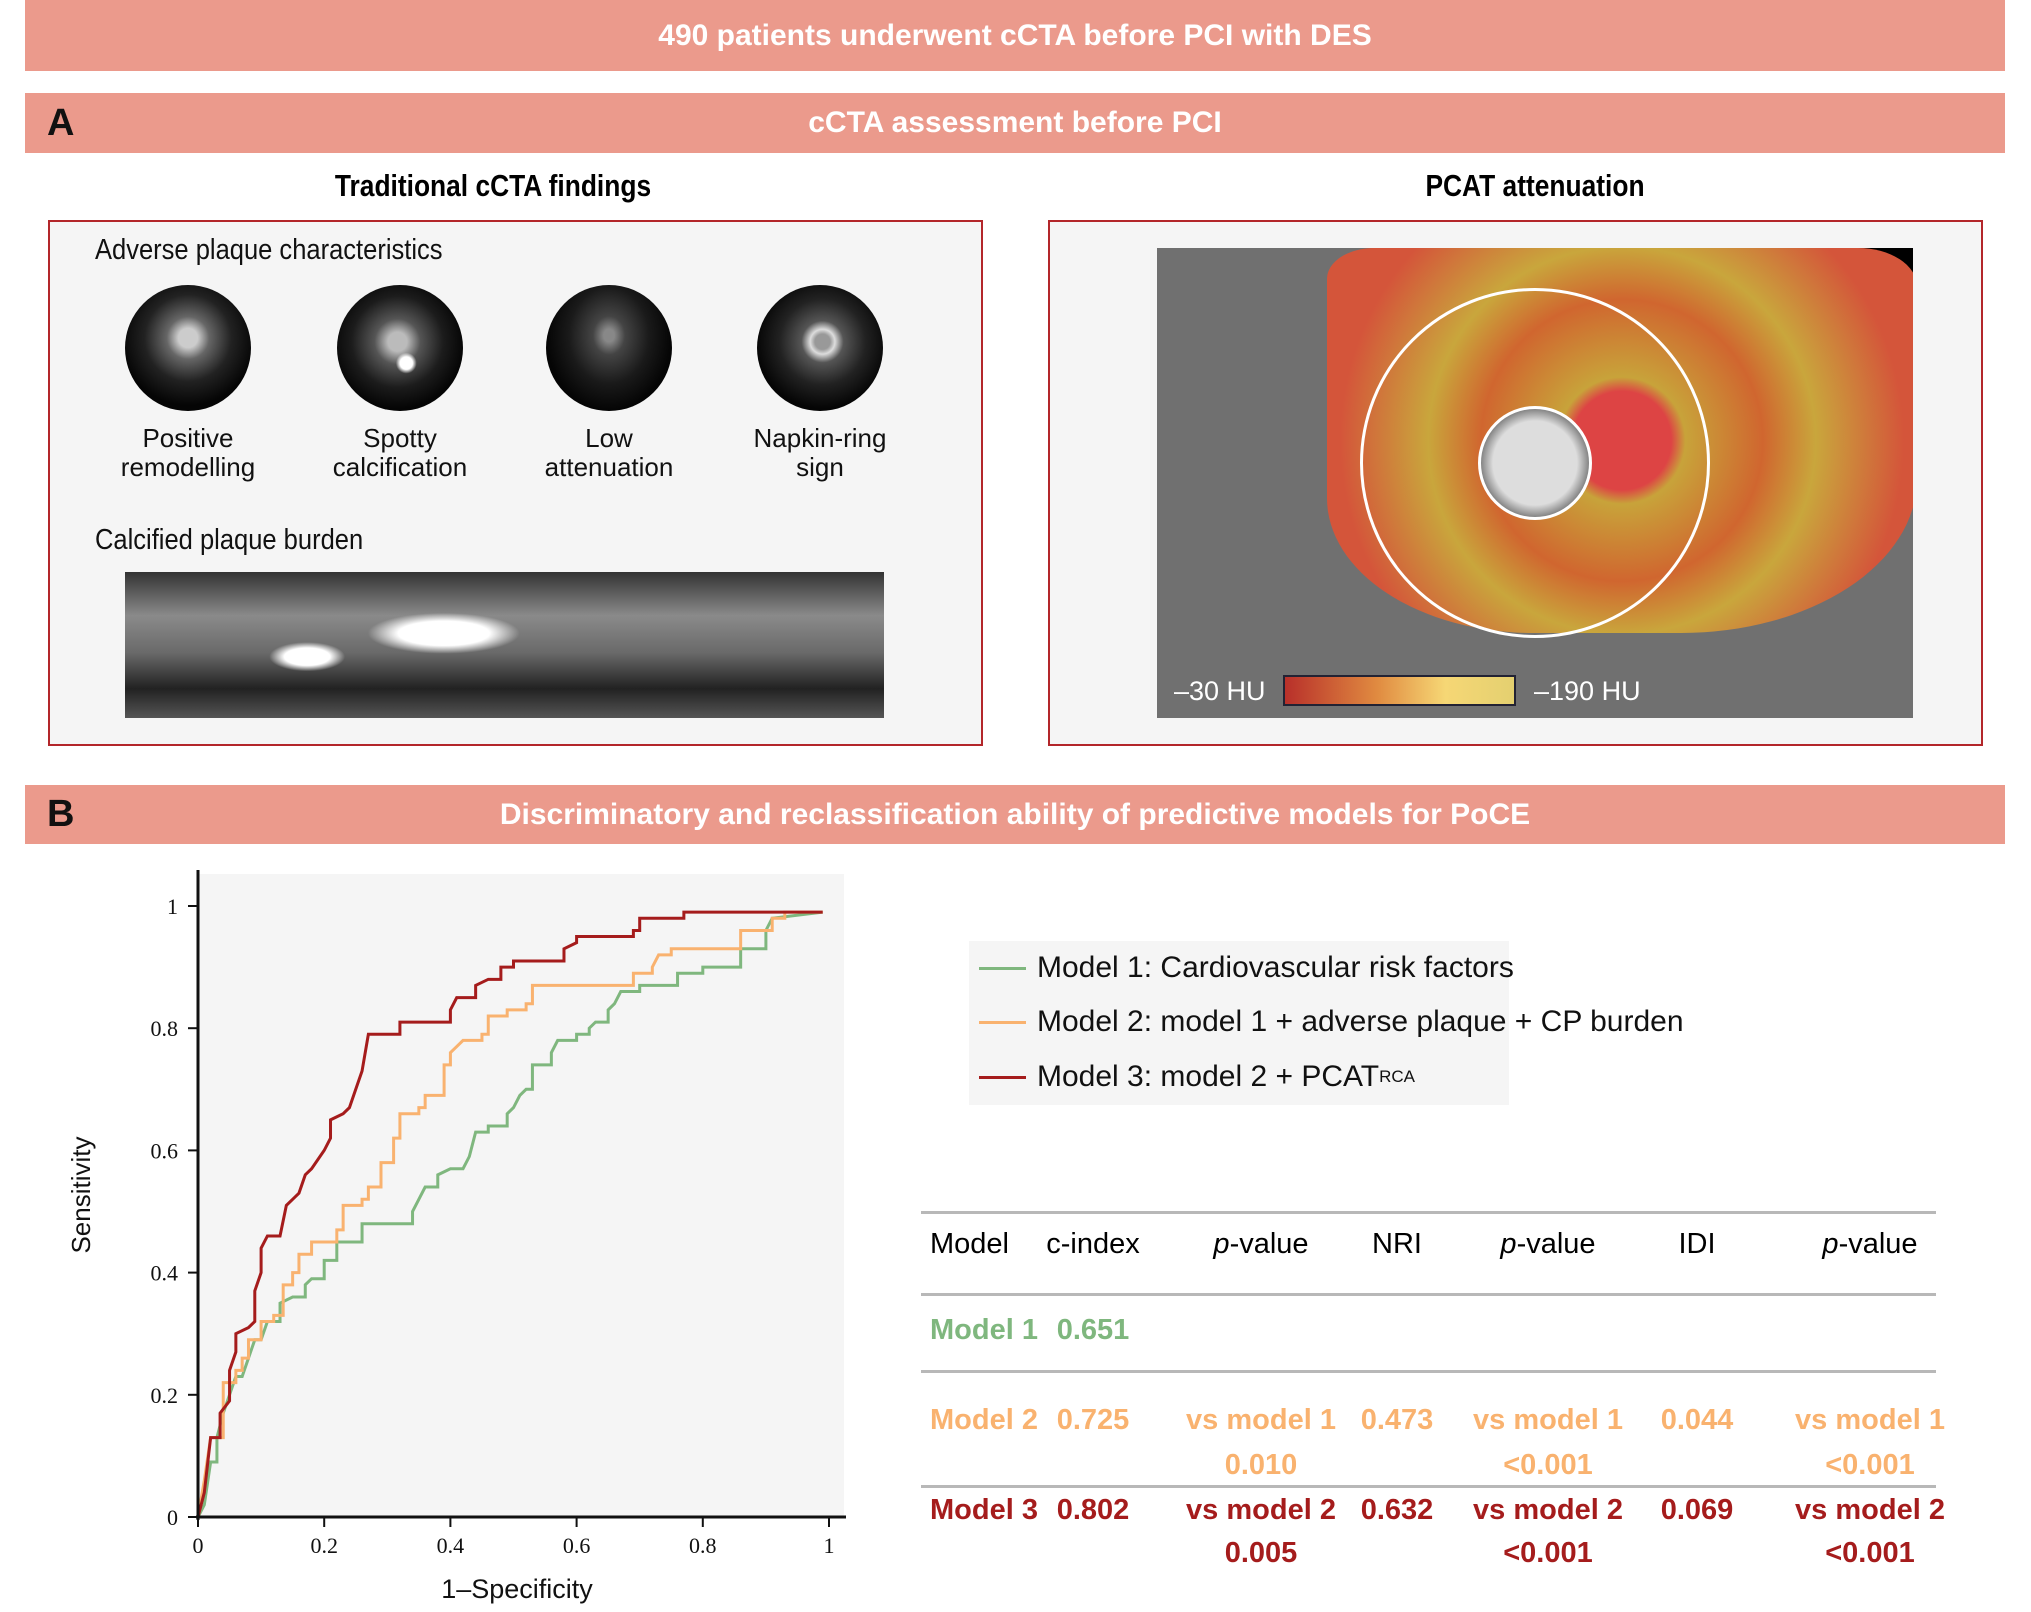 This screenshot has height=1612, width=2031. Describe the element at coordinates (1397, 1244) in the screenshot. I see `header-nri: NRI` at that location.